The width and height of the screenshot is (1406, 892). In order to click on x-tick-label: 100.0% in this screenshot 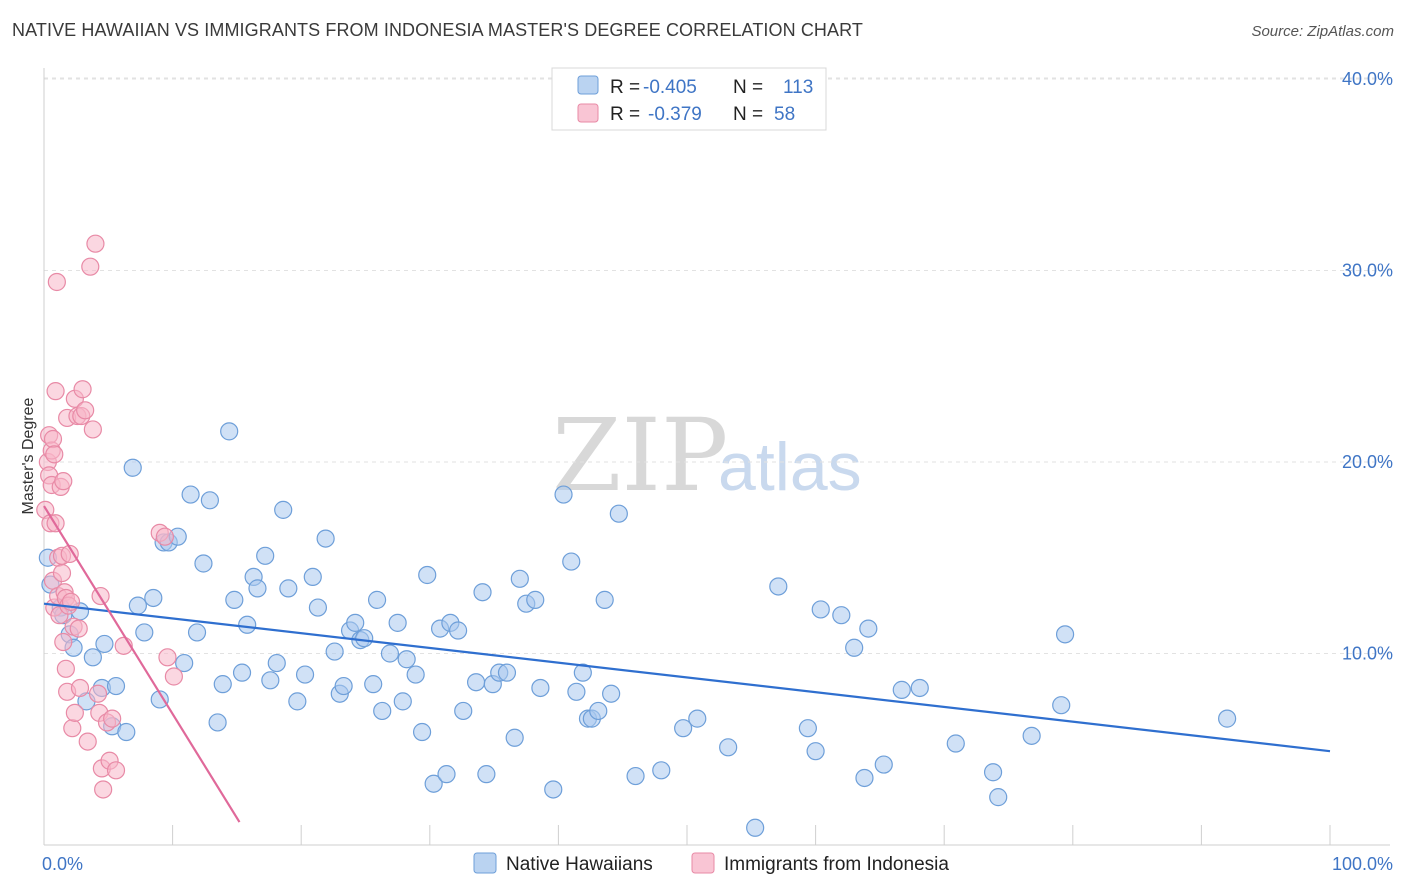, I will do `click(1362, 864)`.